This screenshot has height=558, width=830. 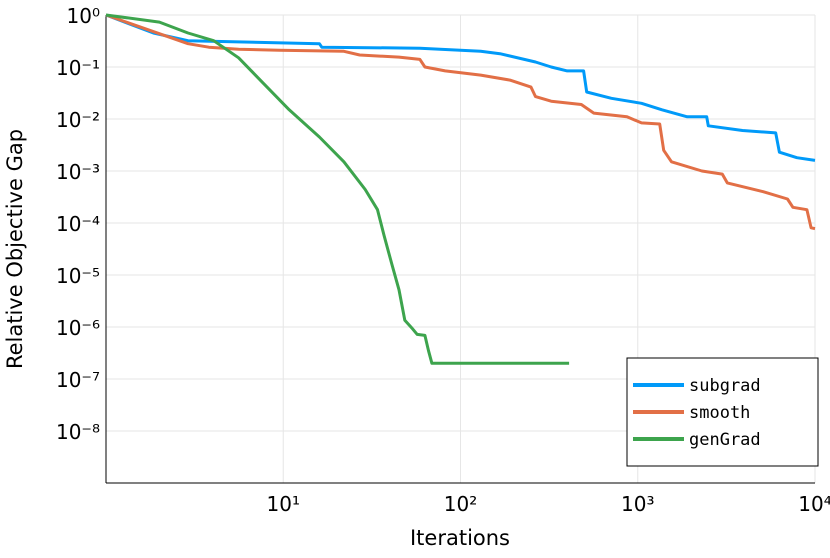 I want to click on x-axis-label: Iterations, so click(x=460, y=538).